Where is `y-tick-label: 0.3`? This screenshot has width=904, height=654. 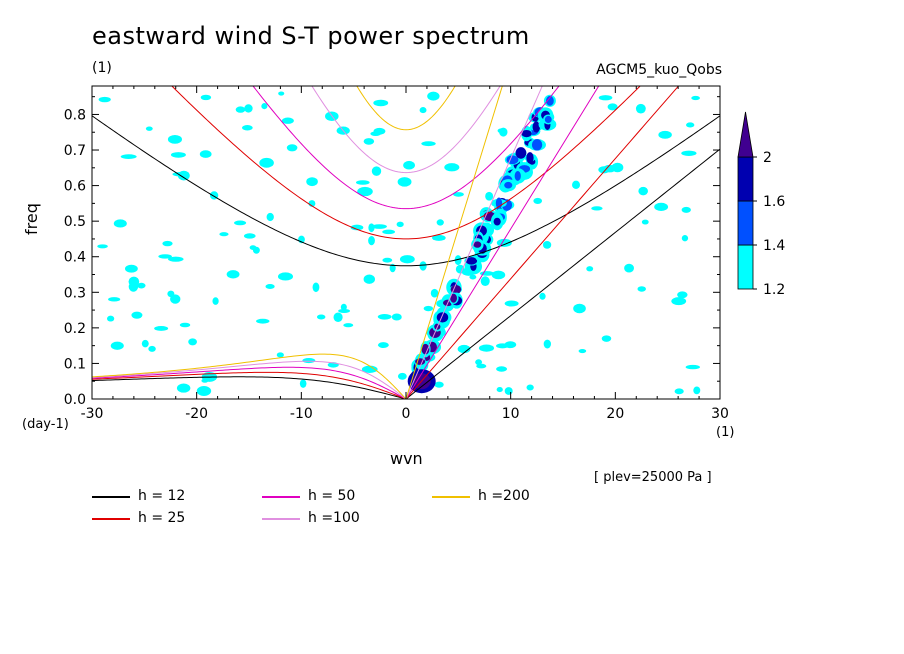 y-tick-label: 0.3 is located at coordinates (75, 293).